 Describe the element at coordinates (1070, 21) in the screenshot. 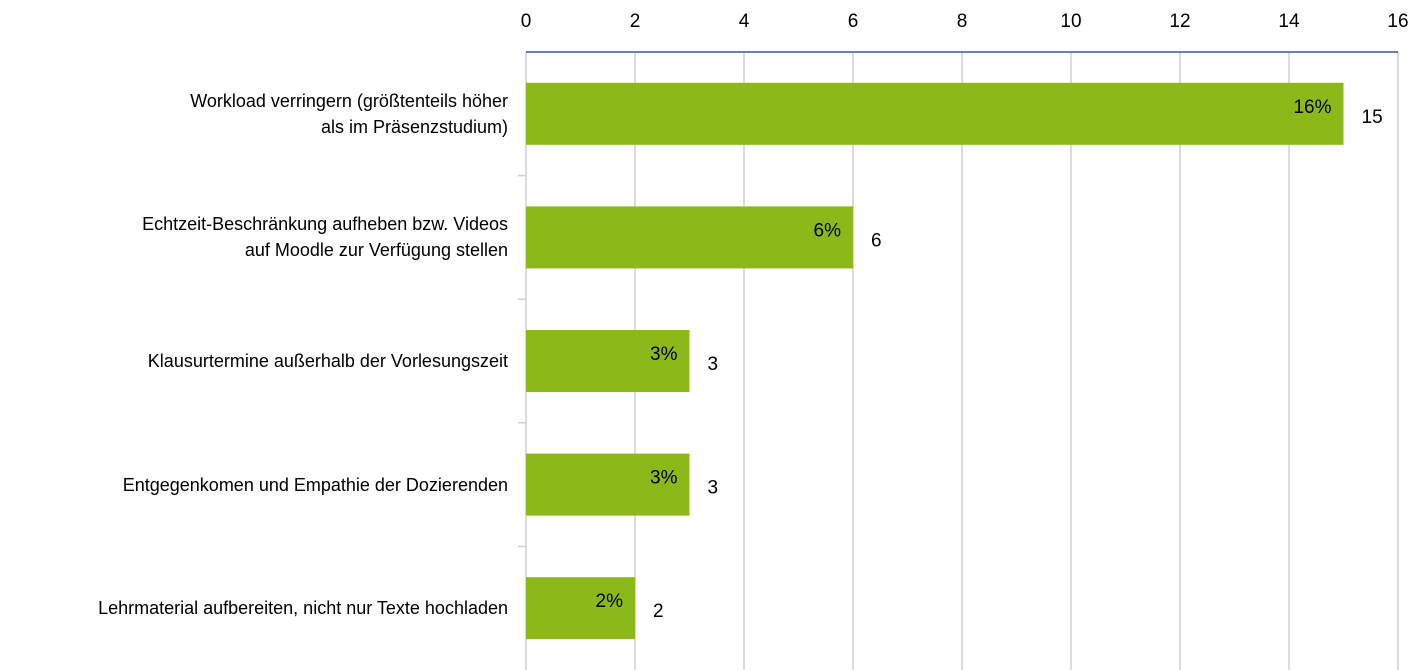

I see `x-tick-label: 10` at that location.